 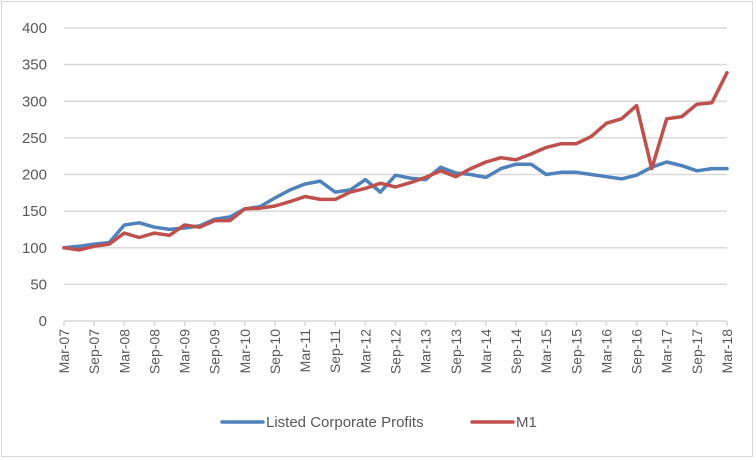 I want to click on y-tick-label: 50, so click(x=38, y=284).